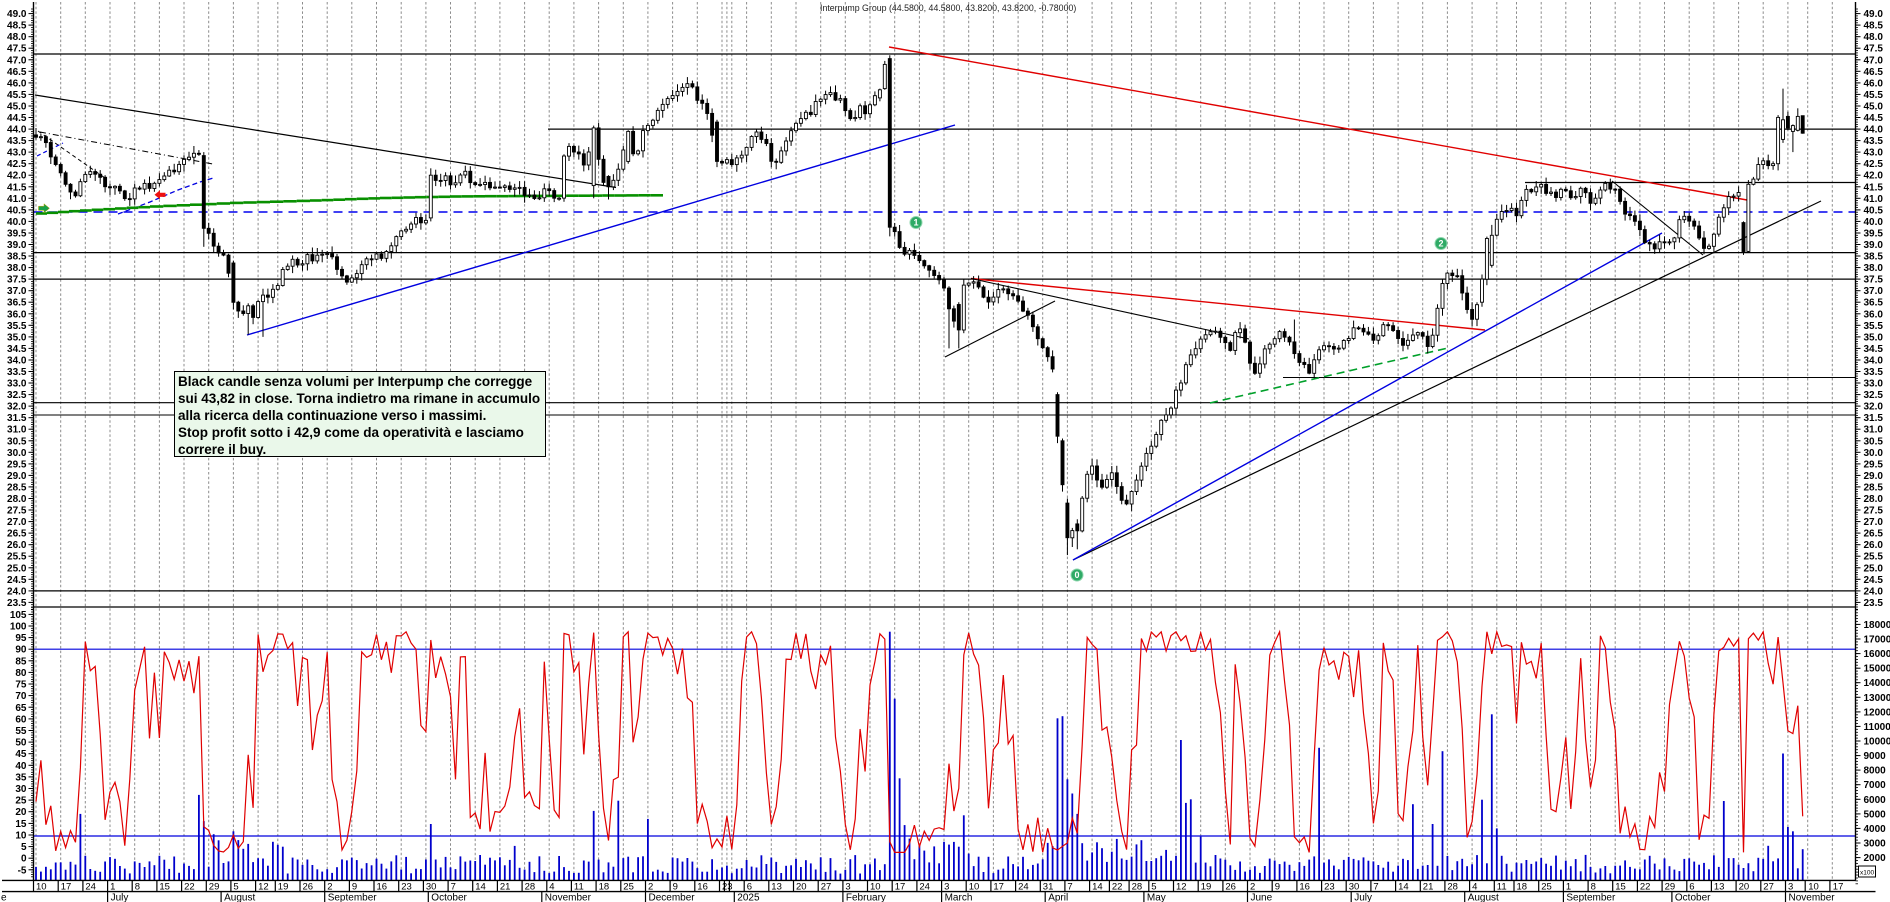  What do you see at coordinates (1874, 337) in the screenshot?
I see `svg-text: 35.0` at bounding box center [1874, 337].